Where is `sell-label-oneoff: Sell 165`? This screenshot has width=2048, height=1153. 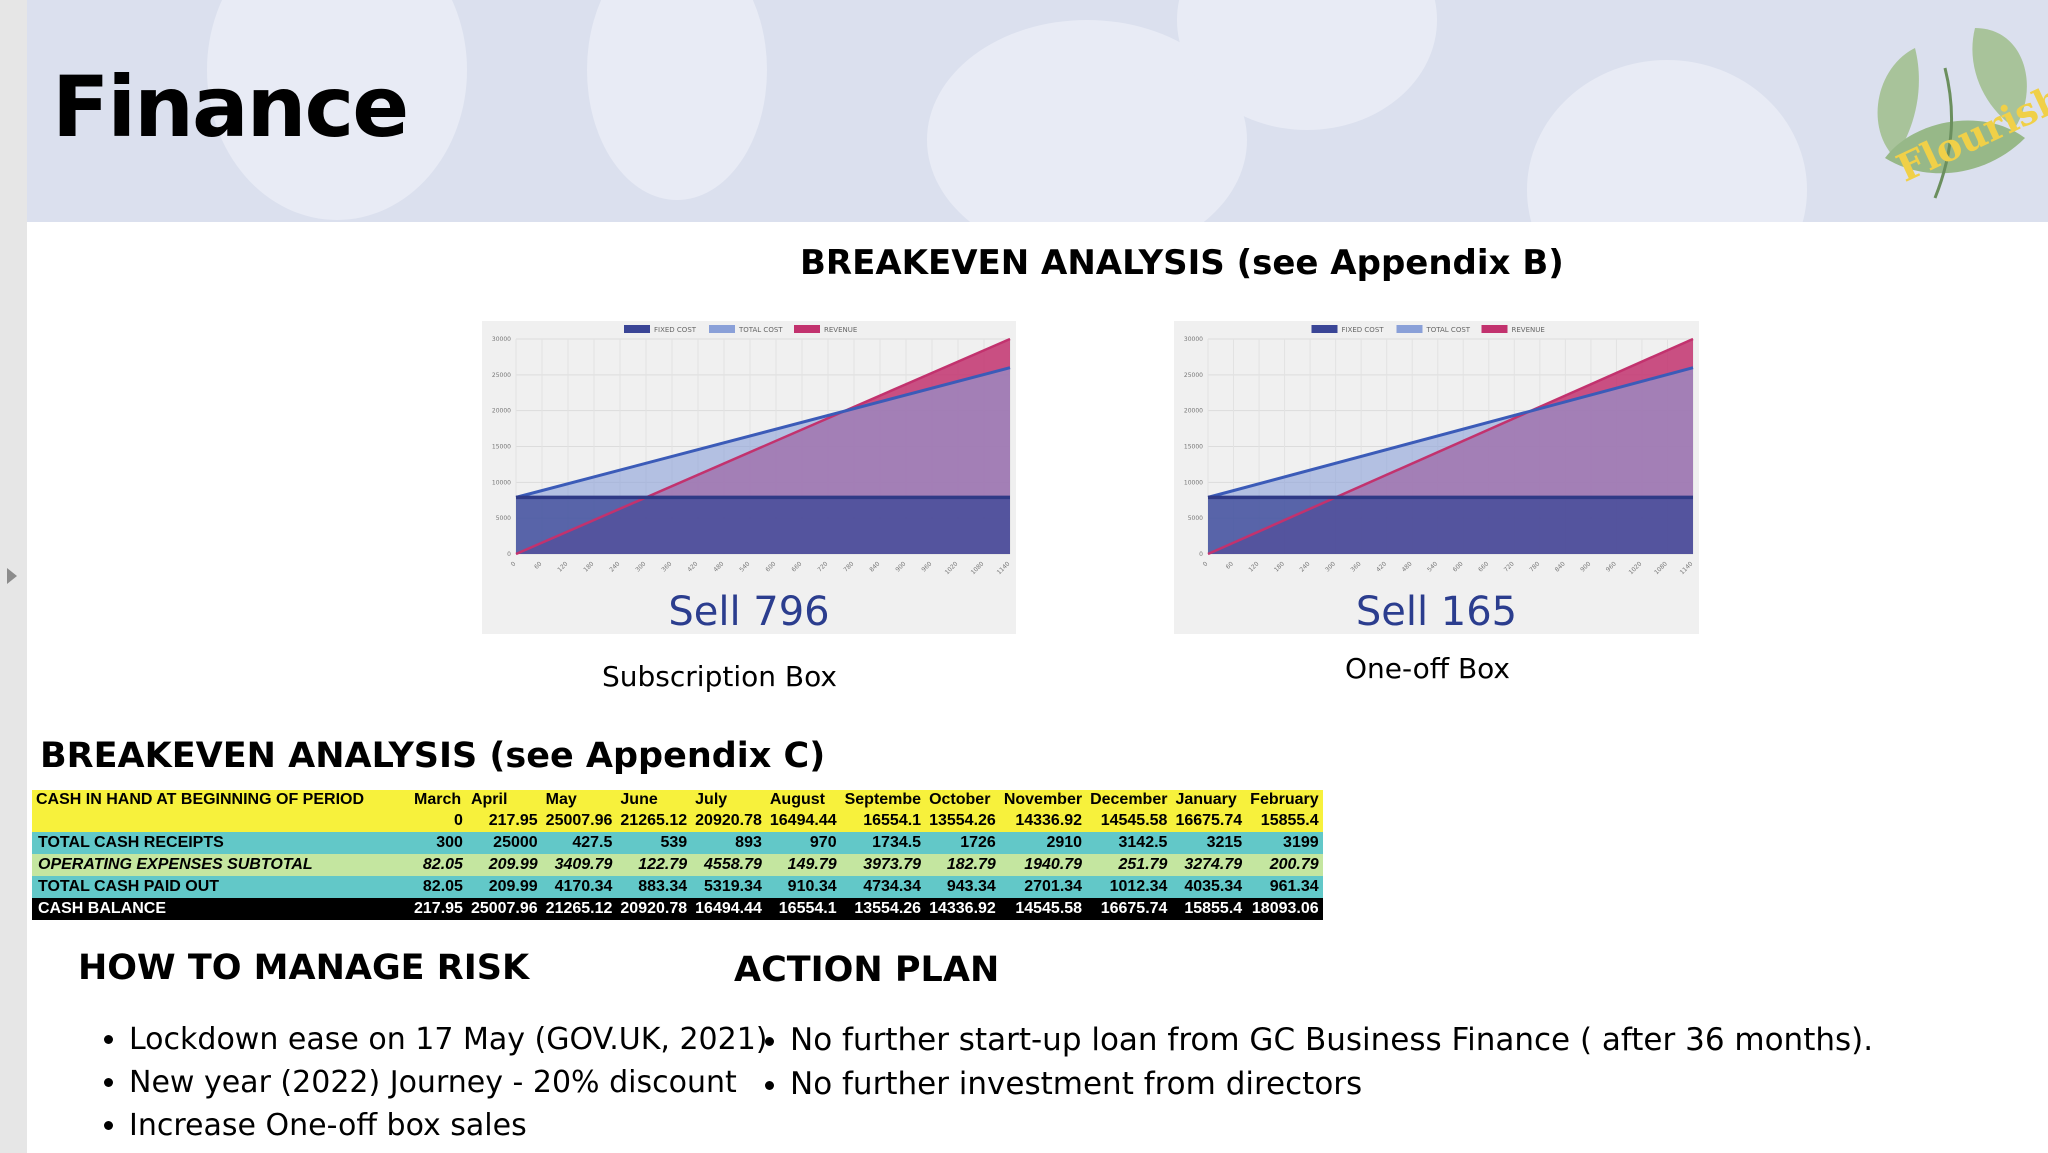
sell-label-oneoff: Sell 165 is located at coordinates (1436, 612).